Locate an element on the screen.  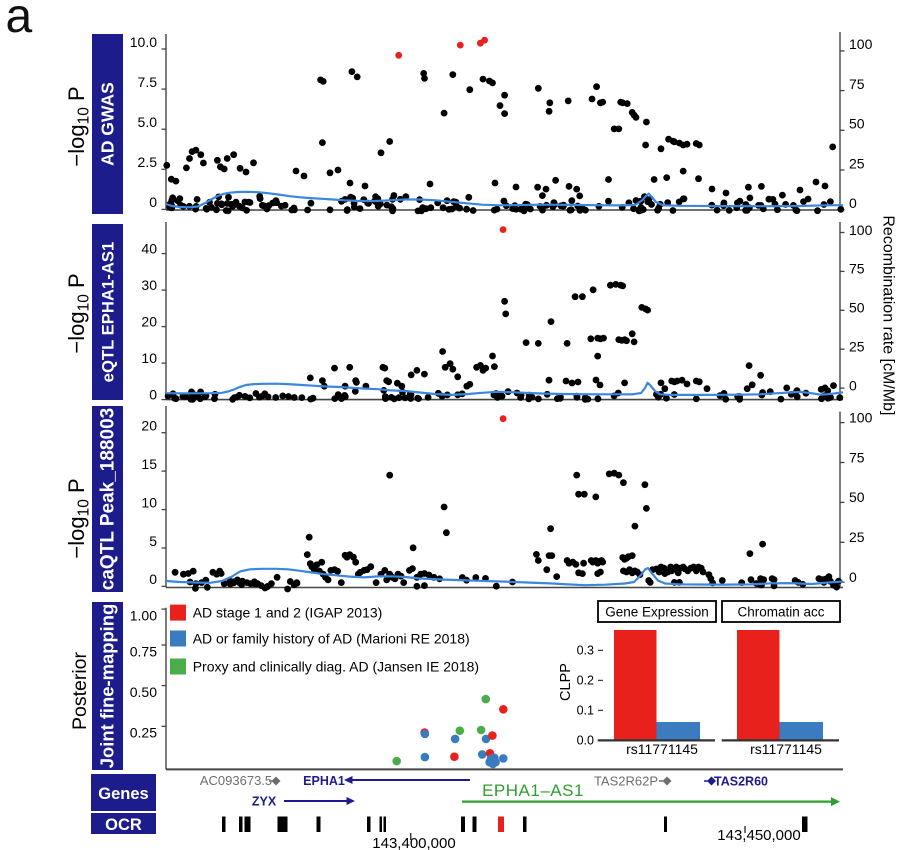
svg-text: caQTL Peak_188003 is located at coordinates (108, 499).